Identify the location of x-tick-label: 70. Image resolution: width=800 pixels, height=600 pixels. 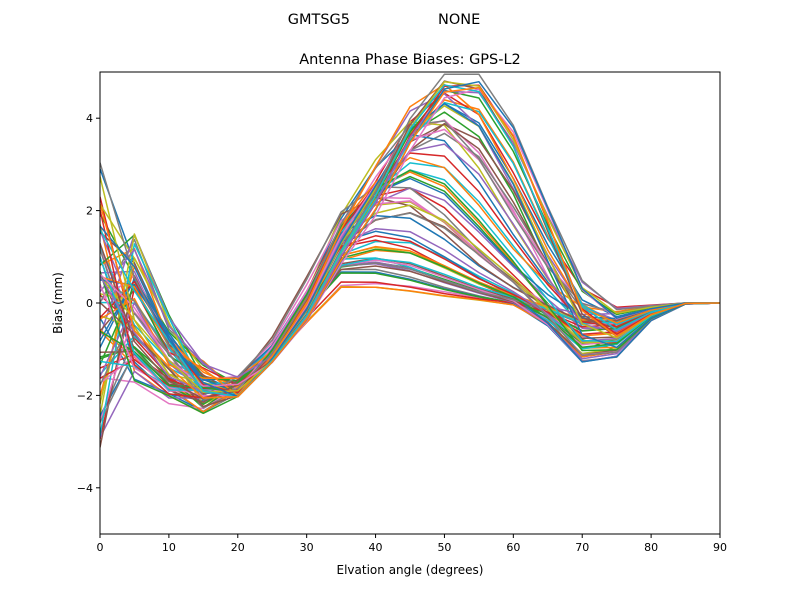
(582, 547).